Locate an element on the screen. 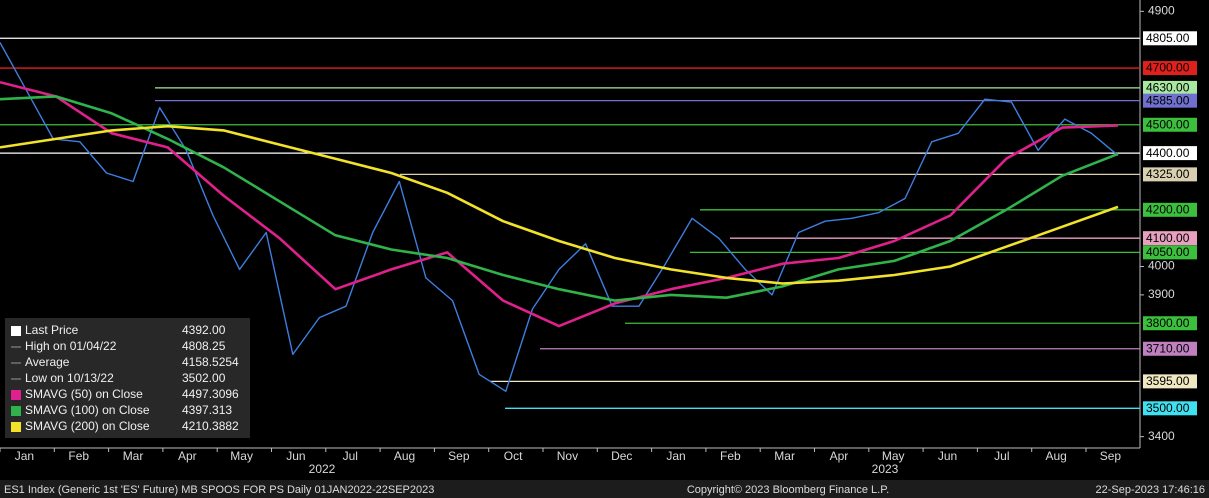 The width and height of the screenshot is (1209, 498). legend-value: 4497.3096 is located at coordinates (210, 394).